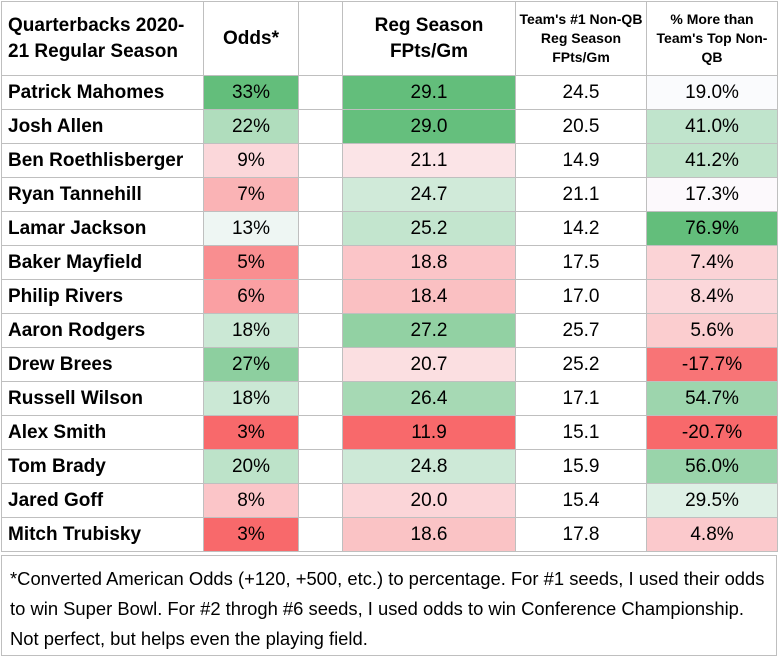 The height and width of the screenshot is (658, 779). Describe the element at coordinates (251, 38) in the screenshot. I see `header-odds: Odds*` at that location.